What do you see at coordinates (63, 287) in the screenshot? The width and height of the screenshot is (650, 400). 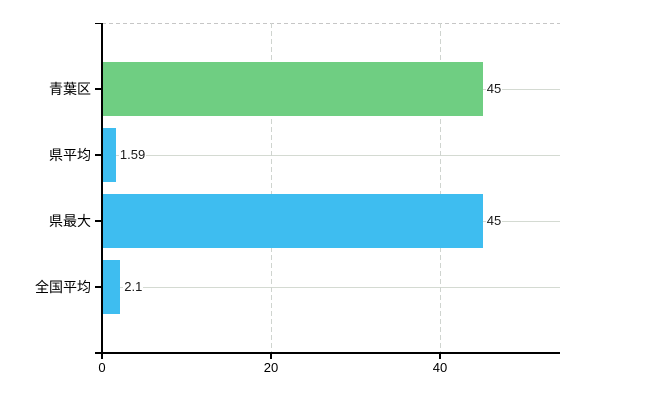 I see `category-label: 全国平均` at bounding box center [63, 287].